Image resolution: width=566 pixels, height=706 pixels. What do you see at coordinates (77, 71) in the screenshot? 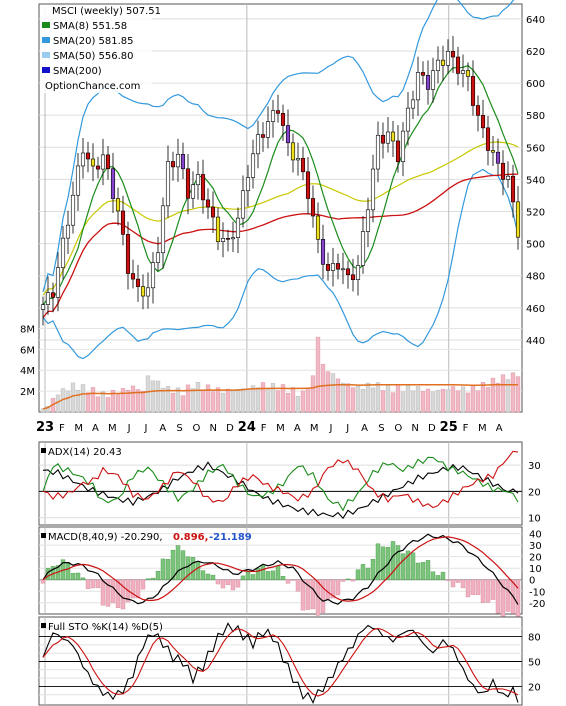
I see `legend-label: SMA(200)` at bounding box center [77, 71].